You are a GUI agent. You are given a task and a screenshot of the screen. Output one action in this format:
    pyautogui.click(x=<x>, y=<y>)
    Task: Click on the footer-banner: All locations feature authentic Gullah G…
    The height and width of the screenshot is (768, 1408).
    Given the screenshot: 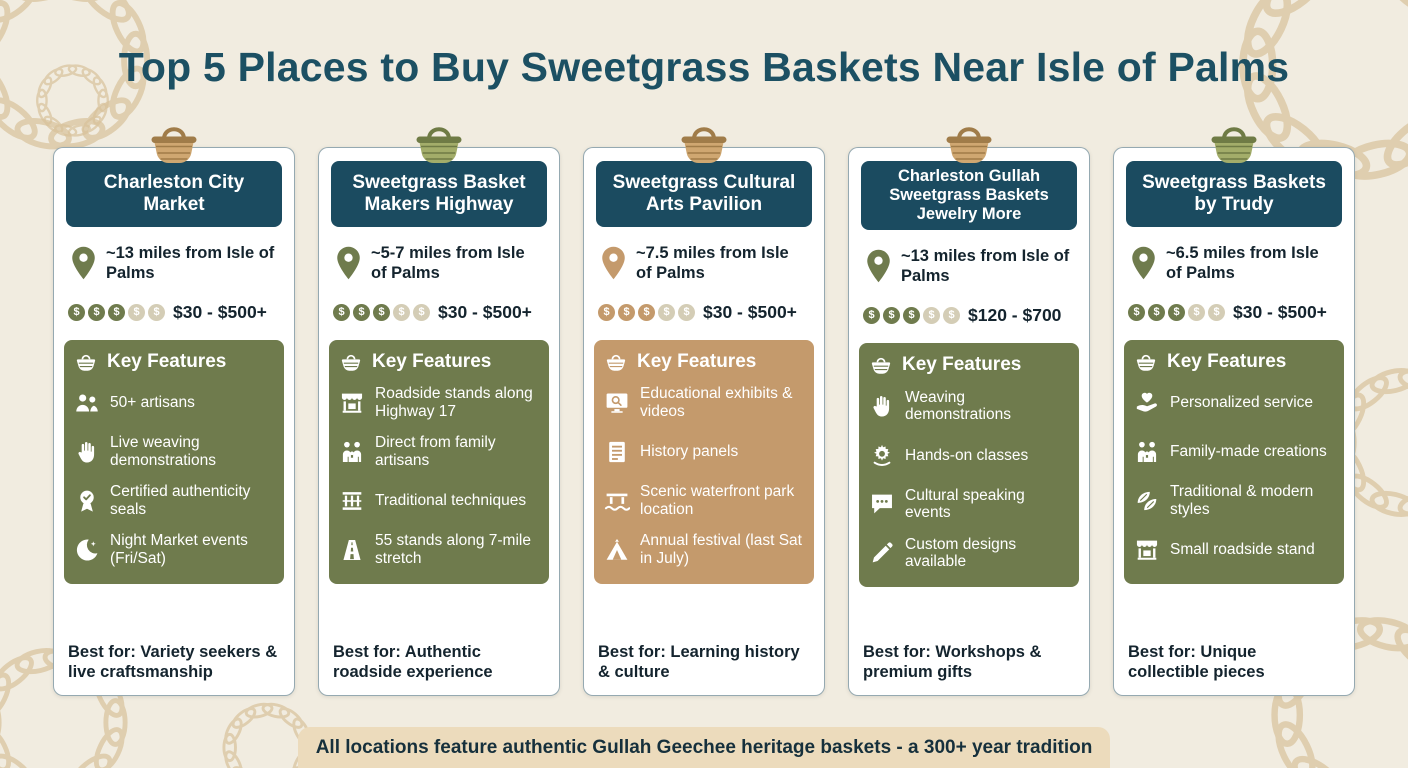 What is the action you would take?
    pyautogui.click(x=704, y=747)
    